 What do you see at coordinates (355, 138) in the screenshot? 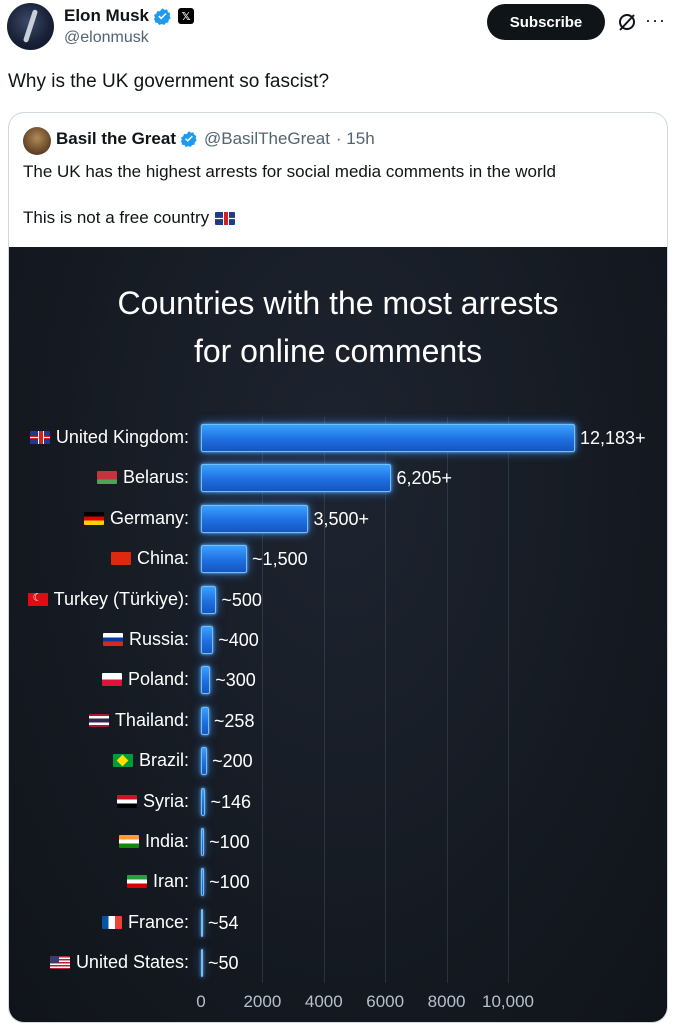
I see `quoted-timestamp: · 15h` at bounding box center [355, 138].